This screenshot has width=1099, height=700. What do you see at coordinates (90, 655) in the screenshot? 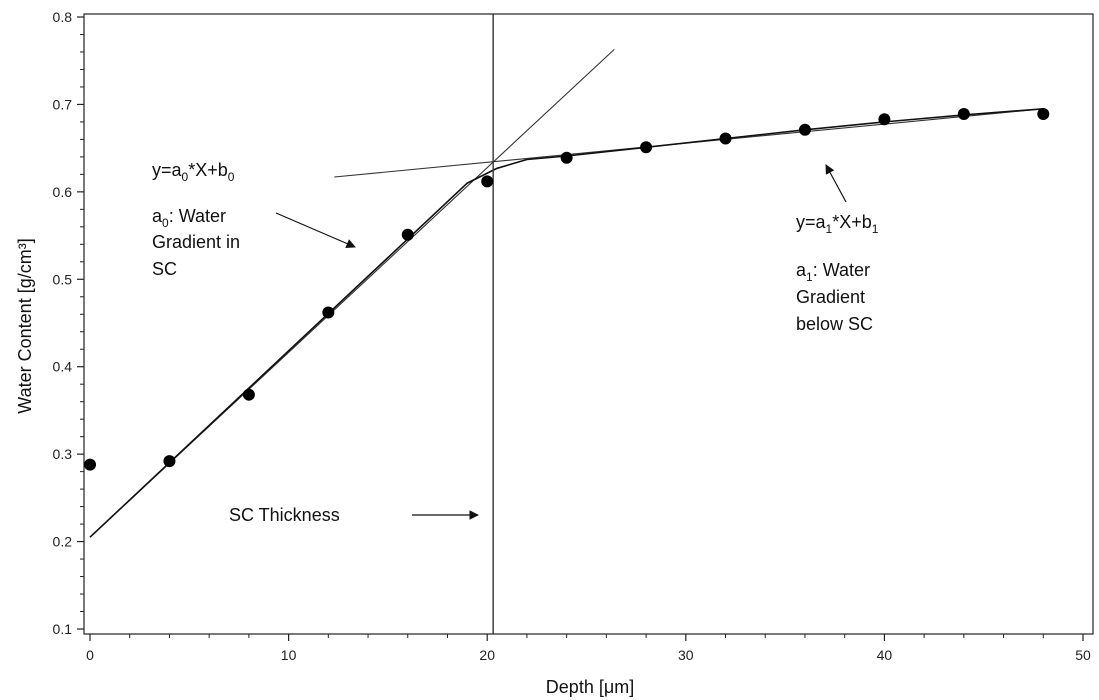
I see `x-tick-label: 0` at bounding box center [90, 655].